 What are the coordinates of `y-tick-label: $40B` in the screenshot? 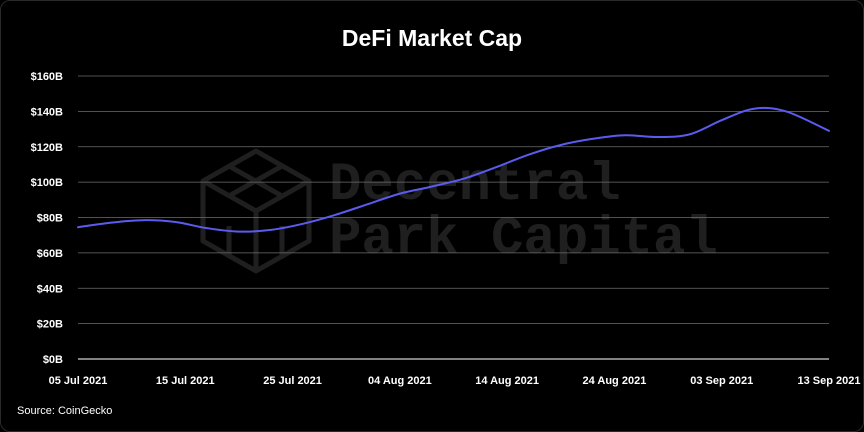 It's located at (50, 289).